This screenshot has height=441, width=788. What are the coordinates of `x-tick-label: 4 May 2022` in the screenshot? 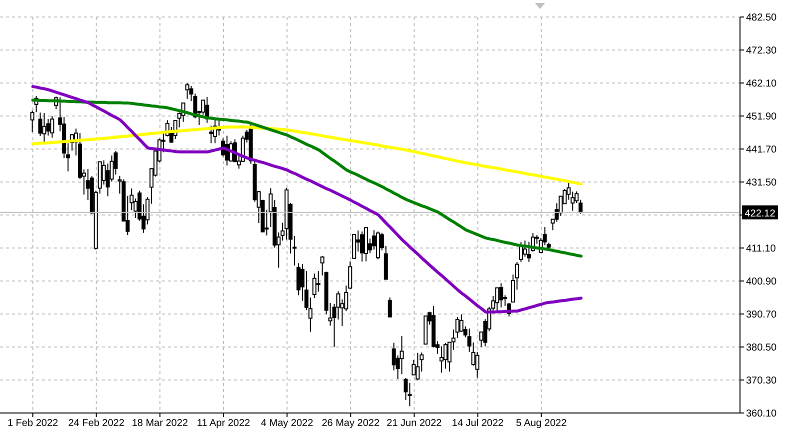 It's located at (287, 424).